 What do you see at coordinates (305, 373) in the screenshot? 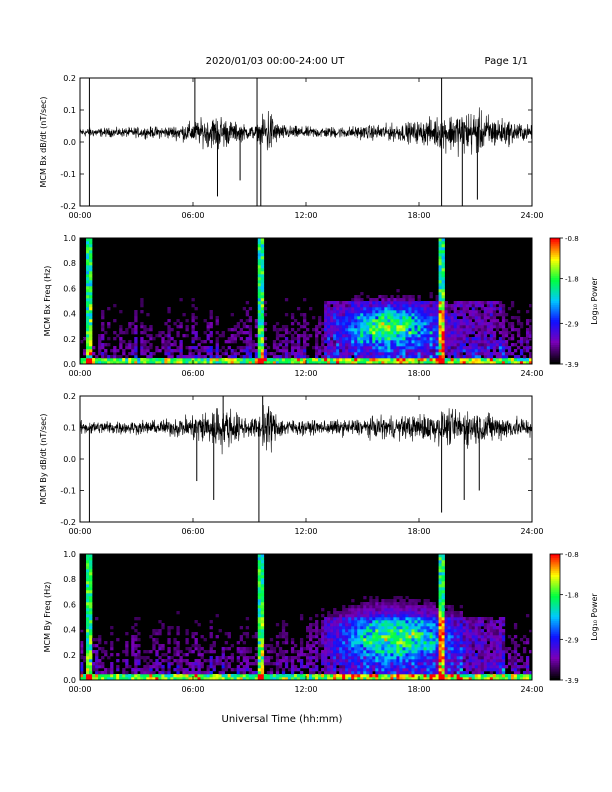
I see `x-tick-label: 12:00` at bounding box center [305, 373].